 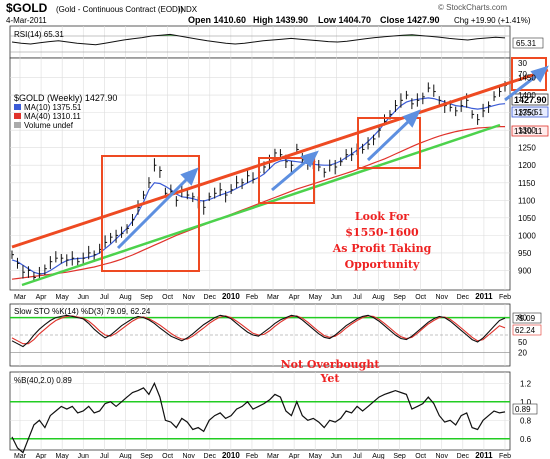 I want to click on sto-d-box, so click(x=527, y=330).